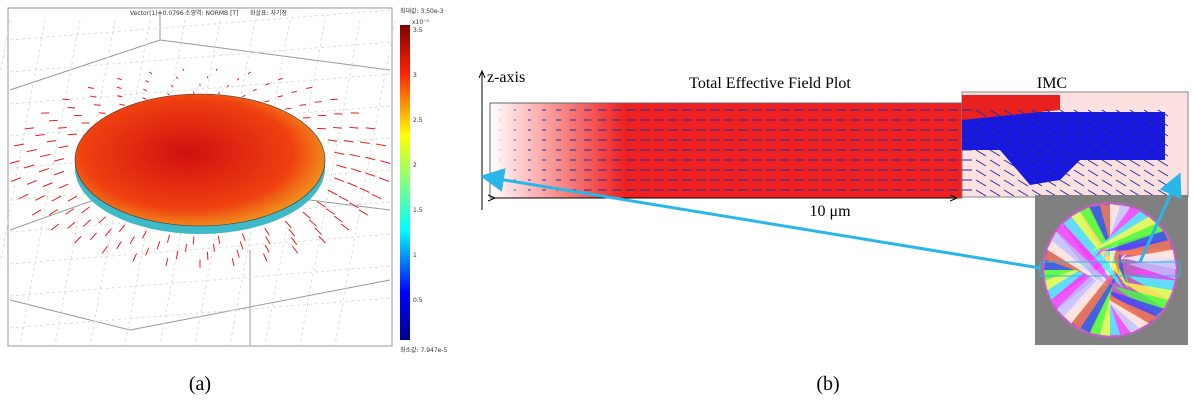 This screenshot has width=1194, height=403. What do you see at coordinates (211, 13) in the screenshot?
I see `header: 소영역: NORMB [T]` at bounding box center [211, 13].